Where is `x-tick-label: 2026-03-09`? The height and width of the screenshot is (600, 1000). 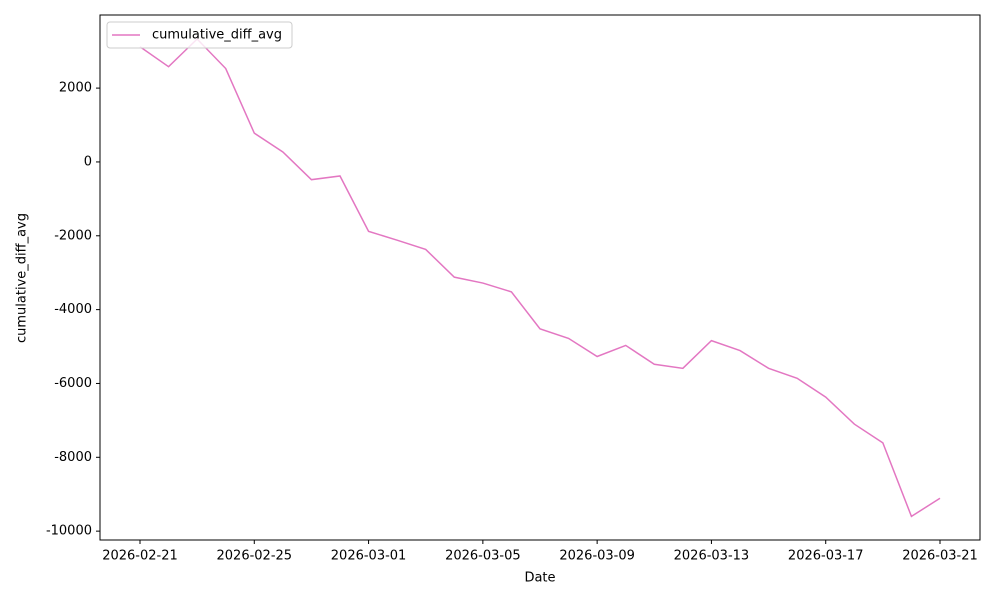
x-tick-label: 2026-03-09 is located at coordinates (597, 556).